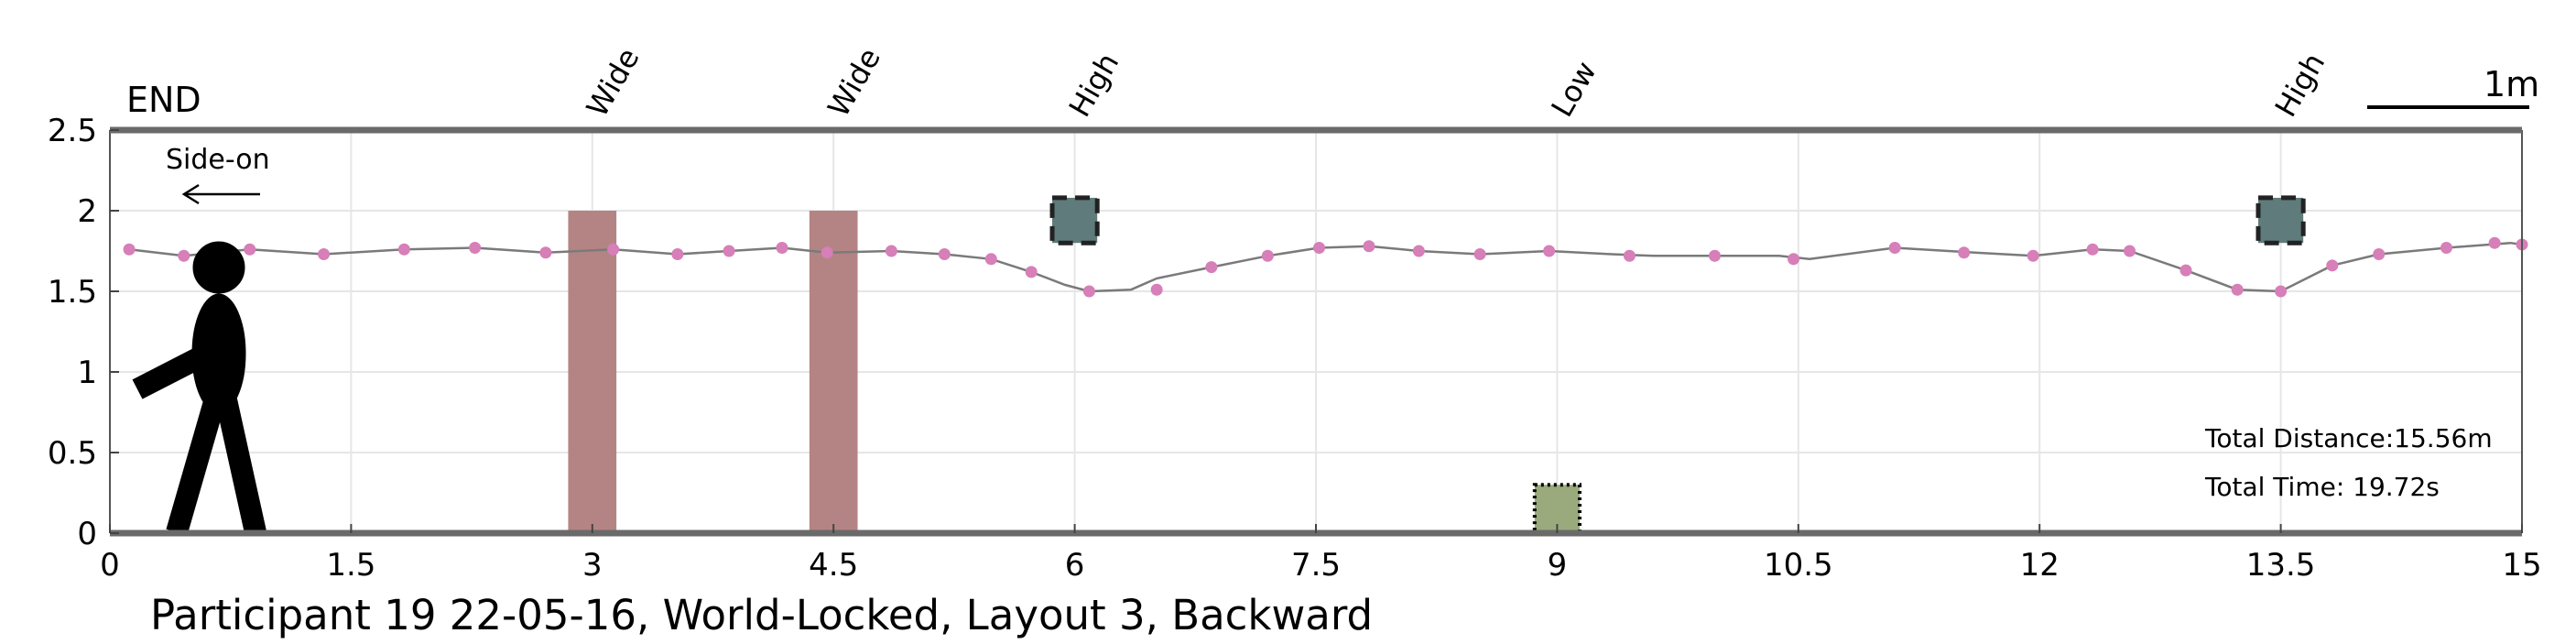 The width and height of the screenshot is (2576, 644). What do you see at coordinates (87, 212) in the screenshot?
I see `y-tick-label: 2` at bounding box center [87, 212].